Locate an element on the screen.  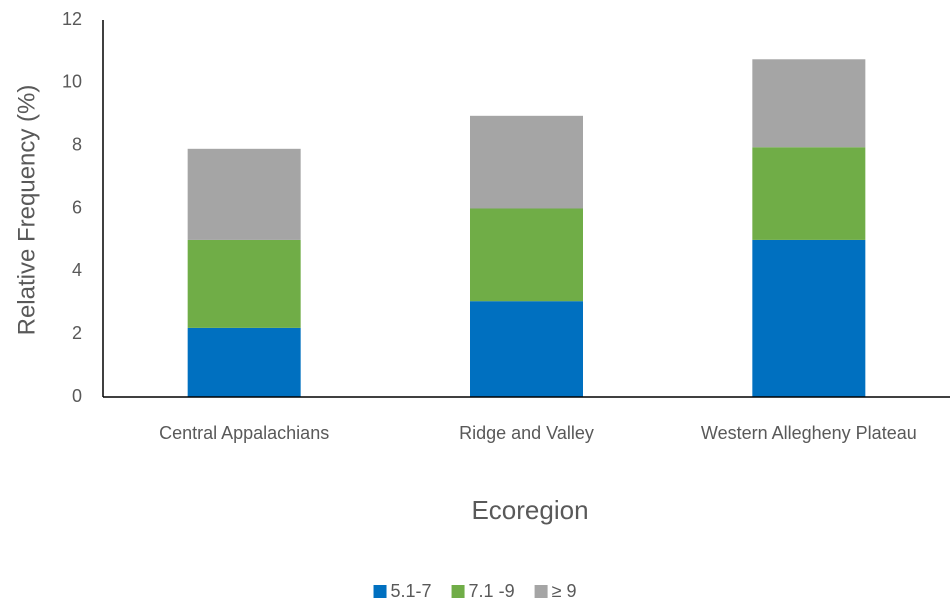
y-tick-label: 4 is located at coordinates (77, 270).